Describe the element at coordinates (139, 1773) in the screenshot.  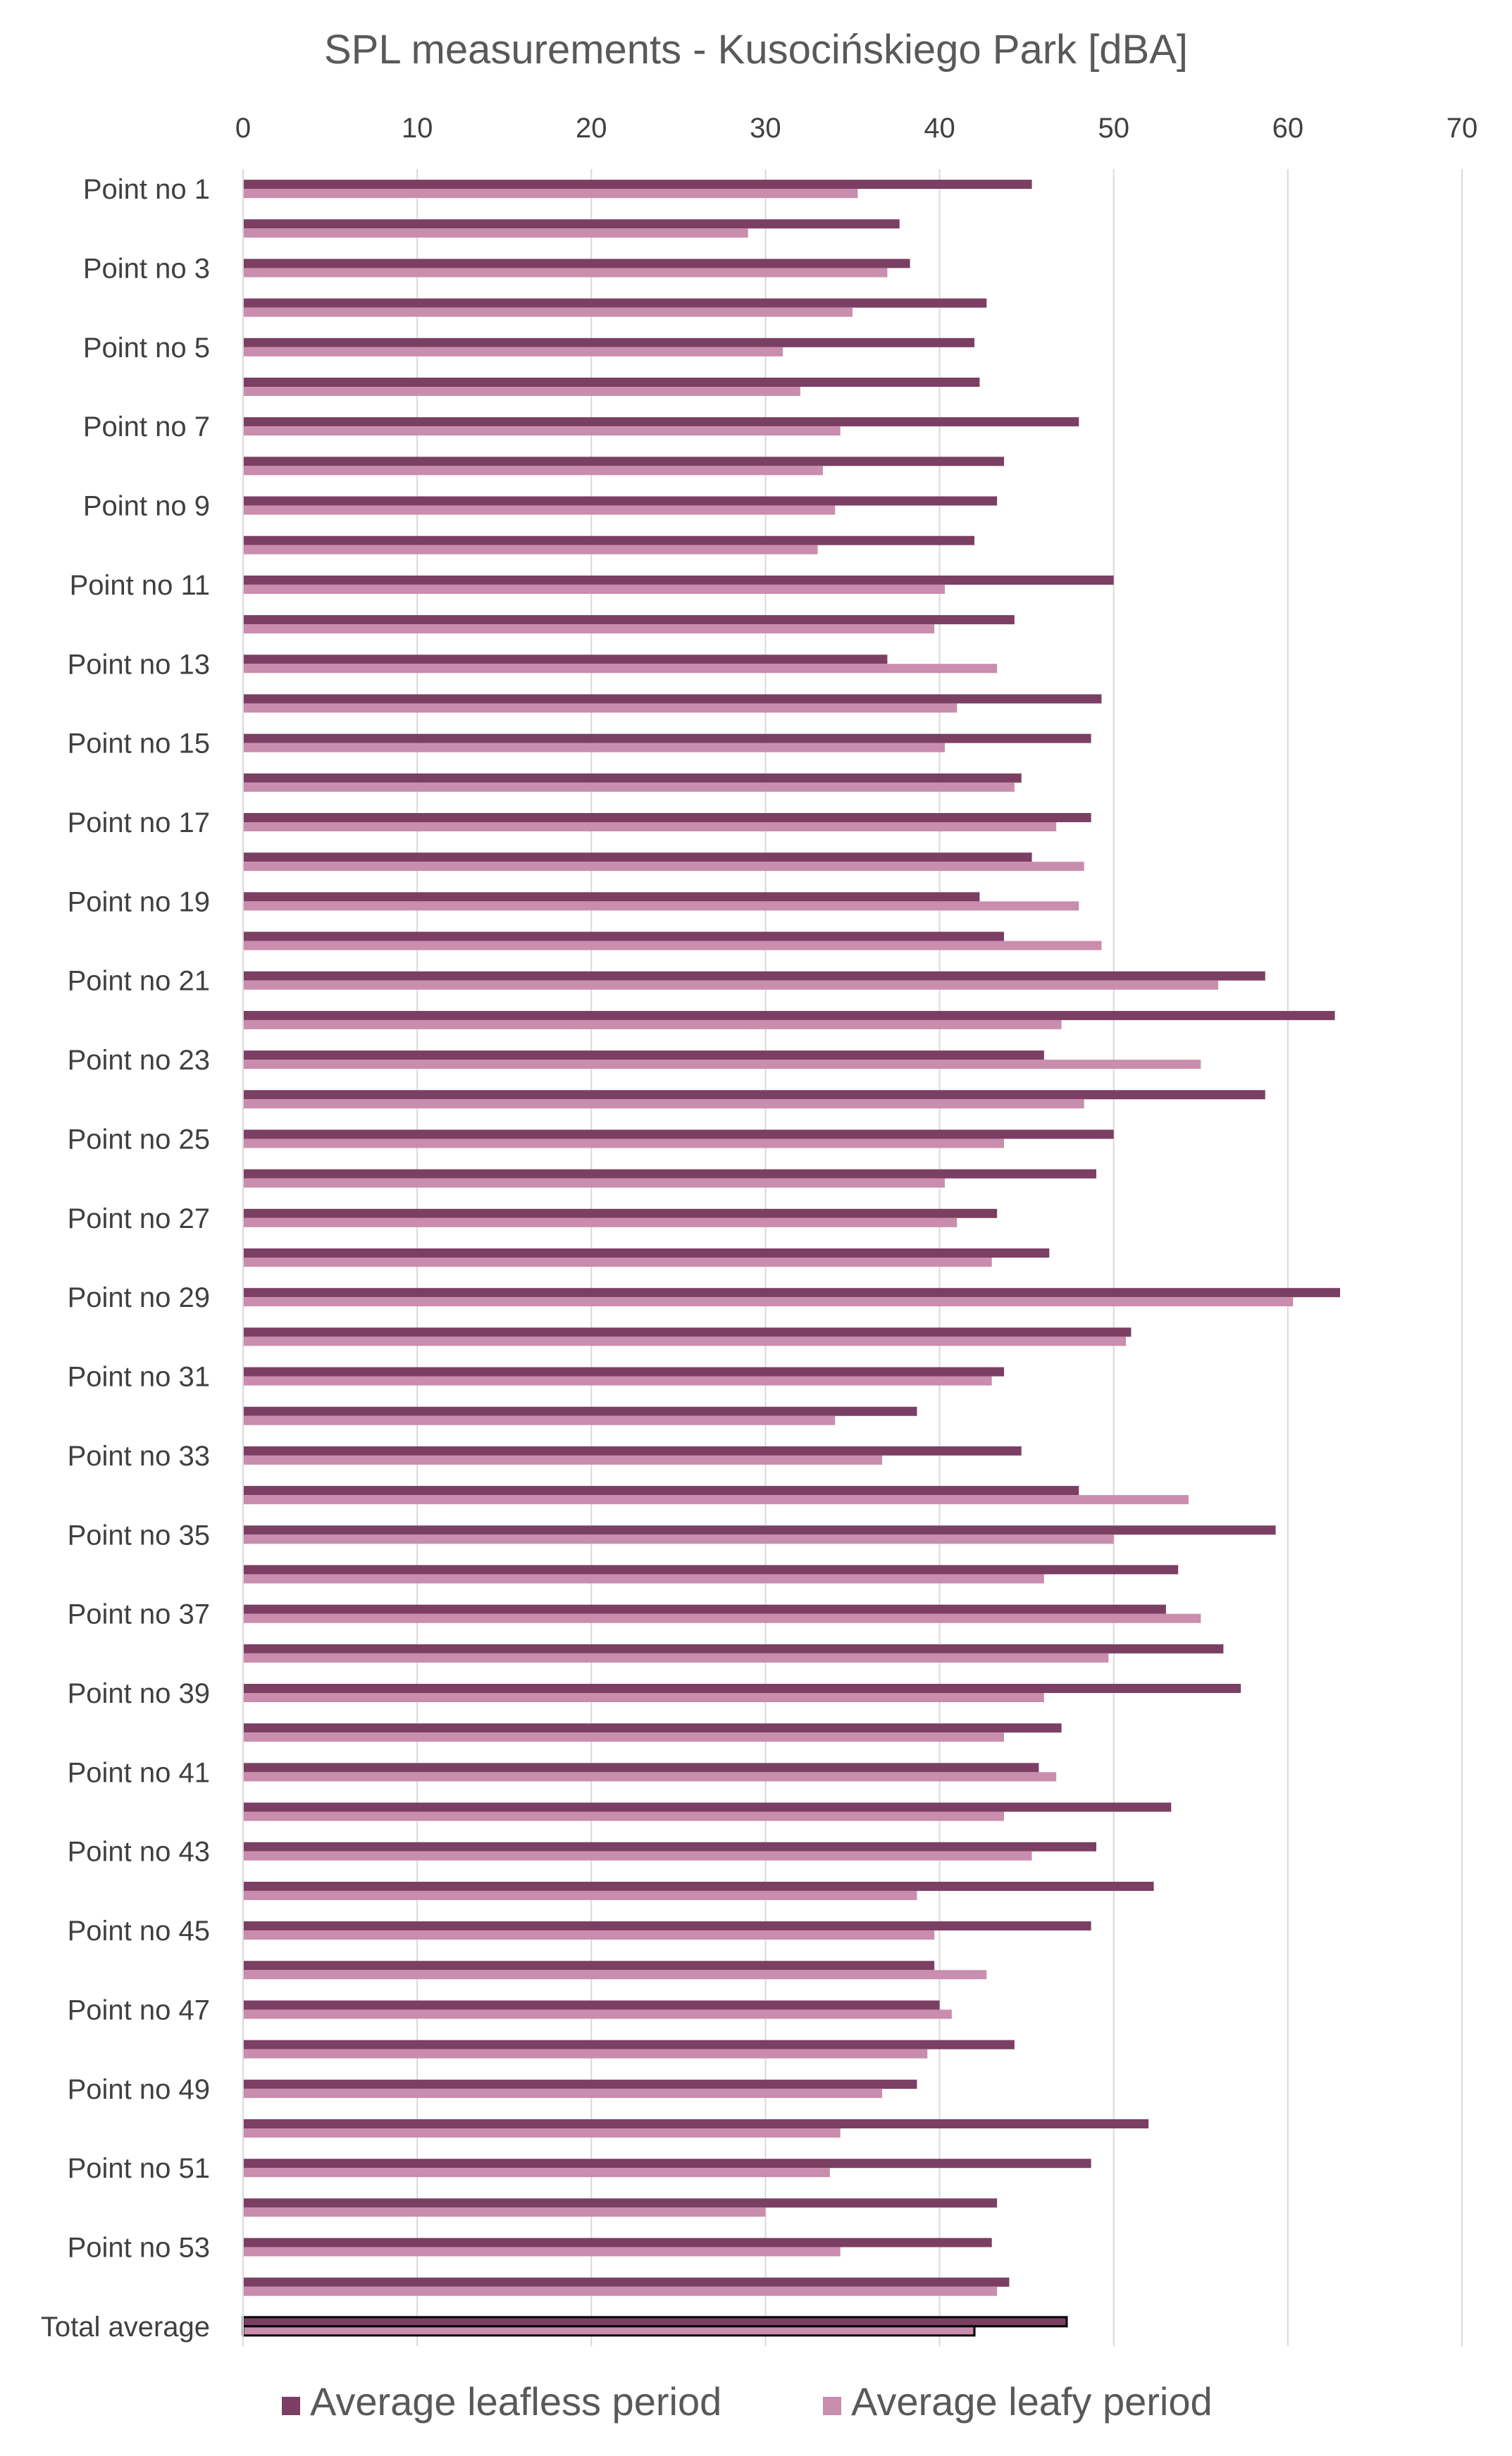
I see `y-tick-label-41: Point no 41` at that location.